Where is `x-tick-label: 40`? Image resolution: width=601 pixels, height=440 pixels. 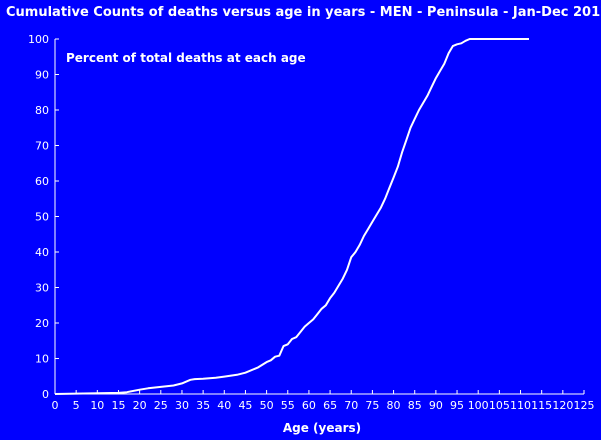
x-tick-label: 40 is located at coordinates (224, 405).